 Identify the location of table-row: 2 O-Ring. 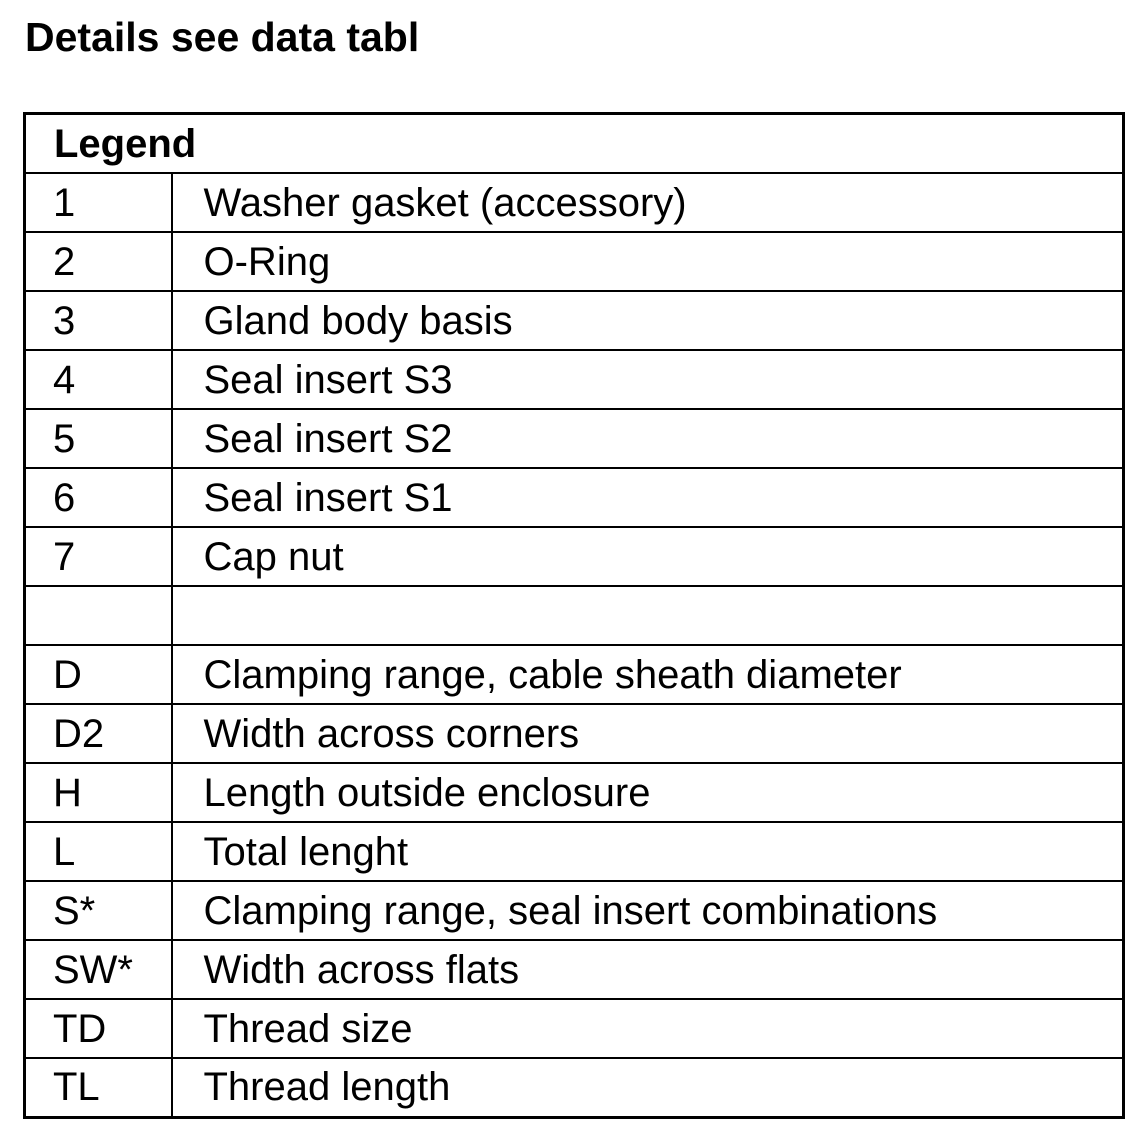
(574, 261).